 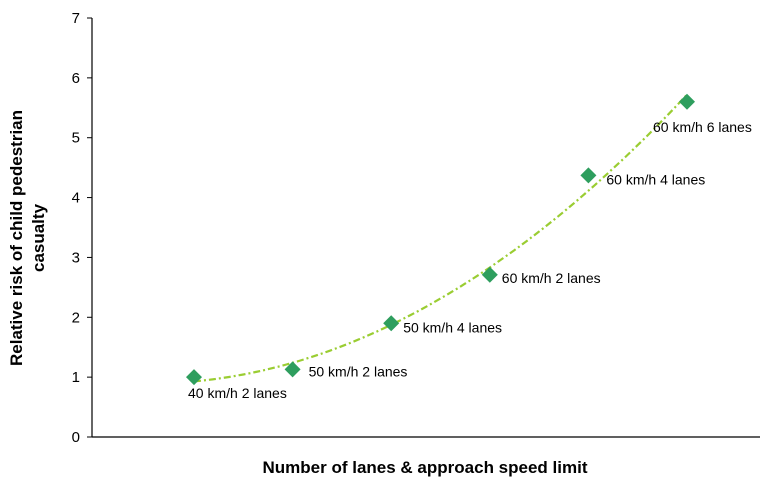 I want to click on y-tick-label: 0, so click(x=76, y=437).